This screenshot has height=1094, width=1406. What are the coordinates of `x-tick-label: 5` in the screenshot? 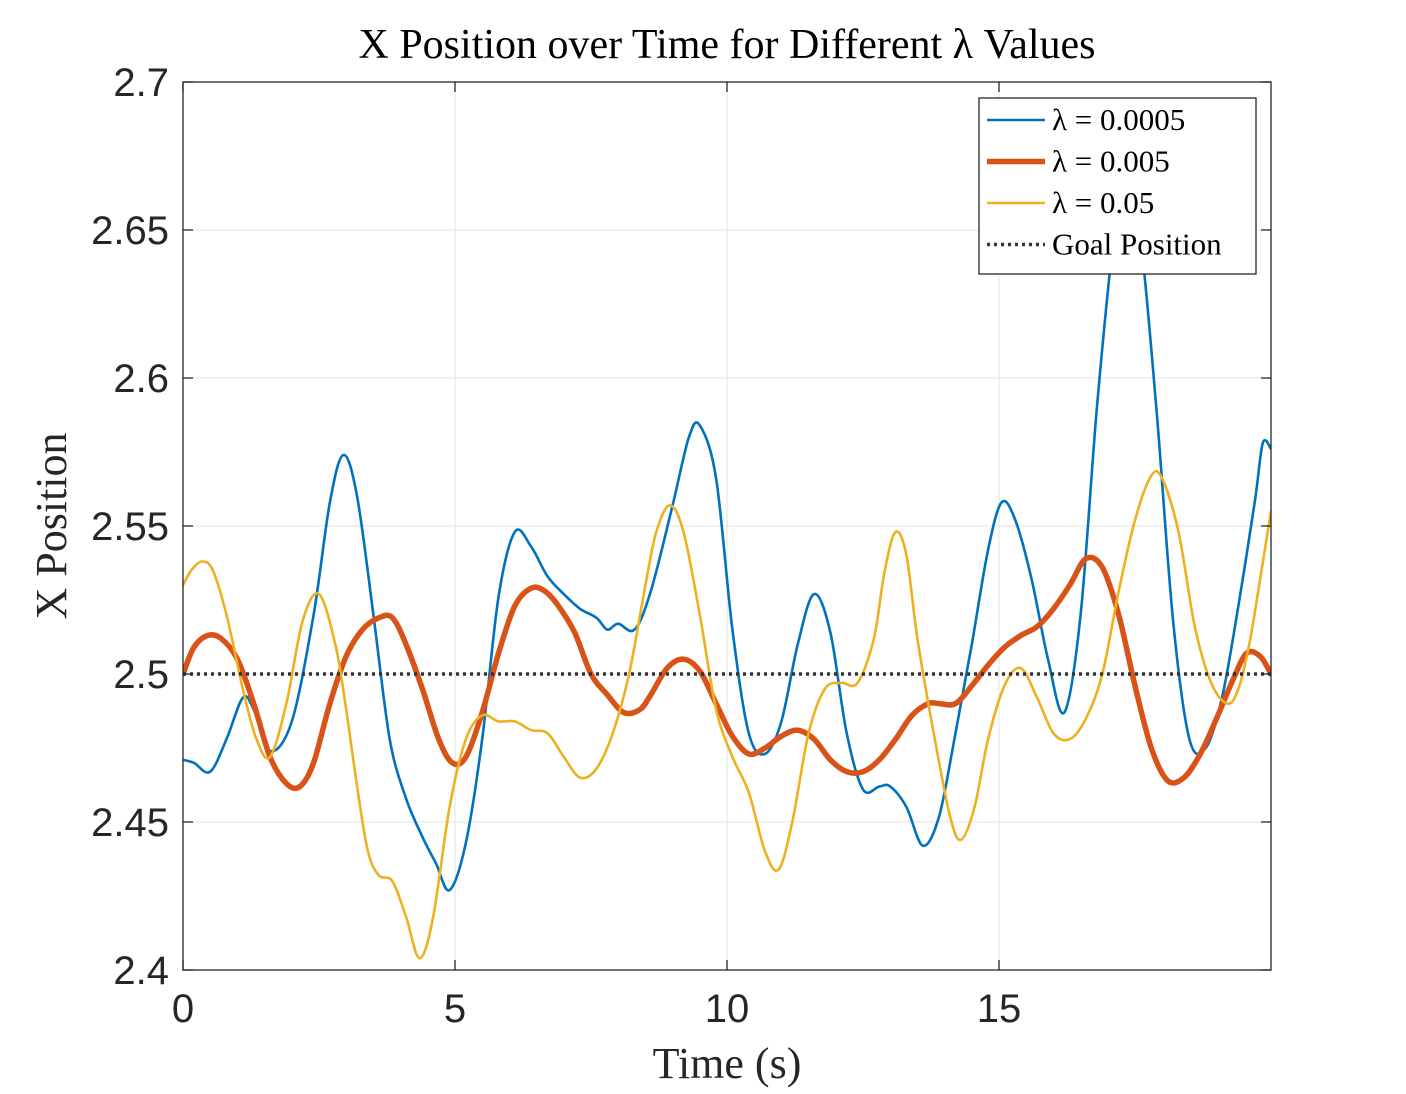 It's located at (455, 1009).